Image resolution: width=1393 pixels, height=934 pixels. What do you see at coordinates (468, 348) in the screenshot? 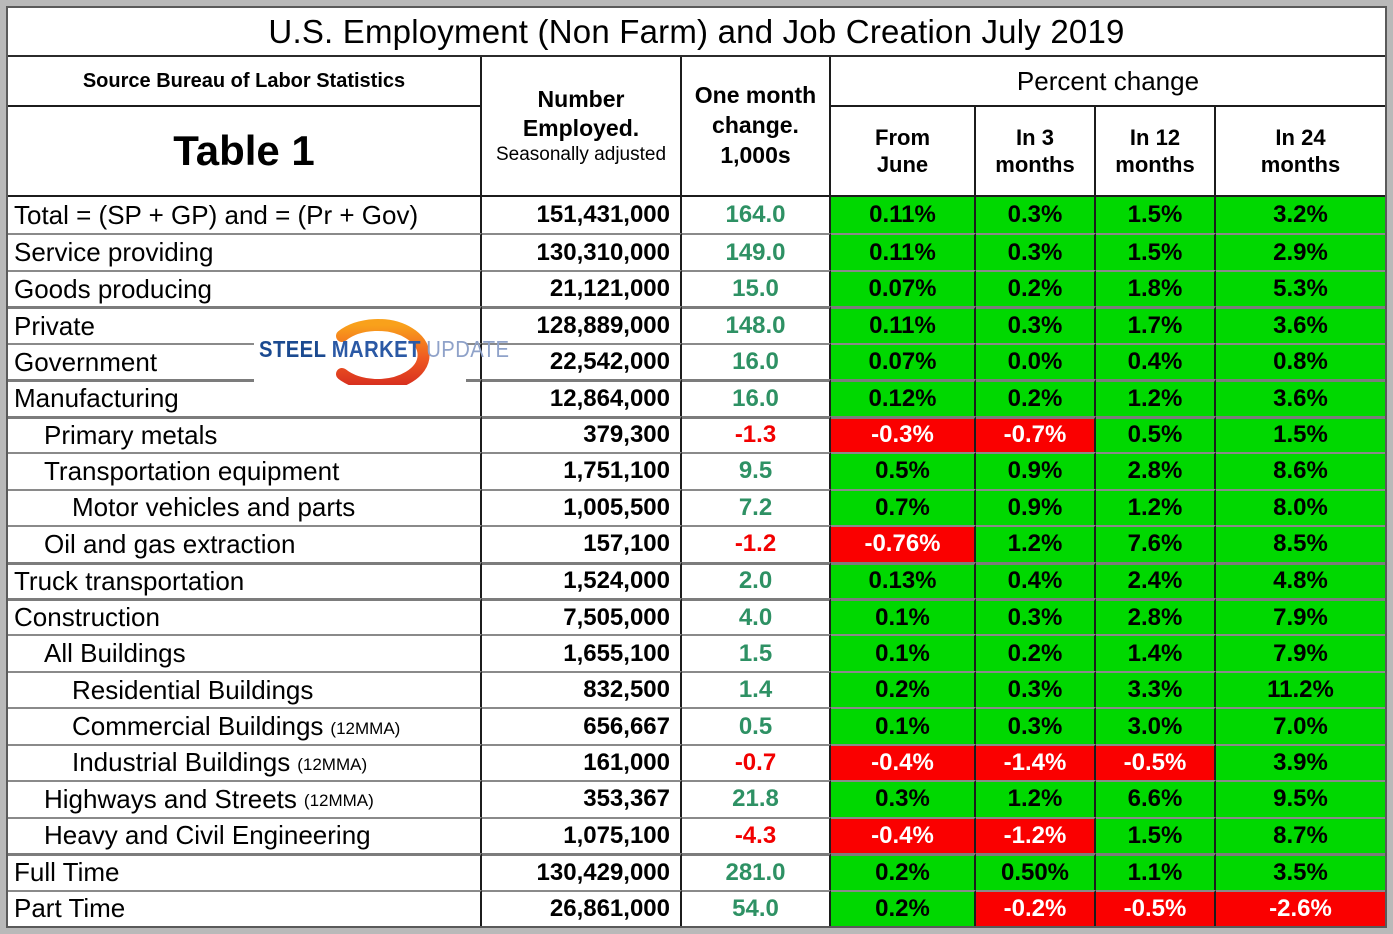
I see `logo-word-update: UPDATE` at bounding box center [468, 348].